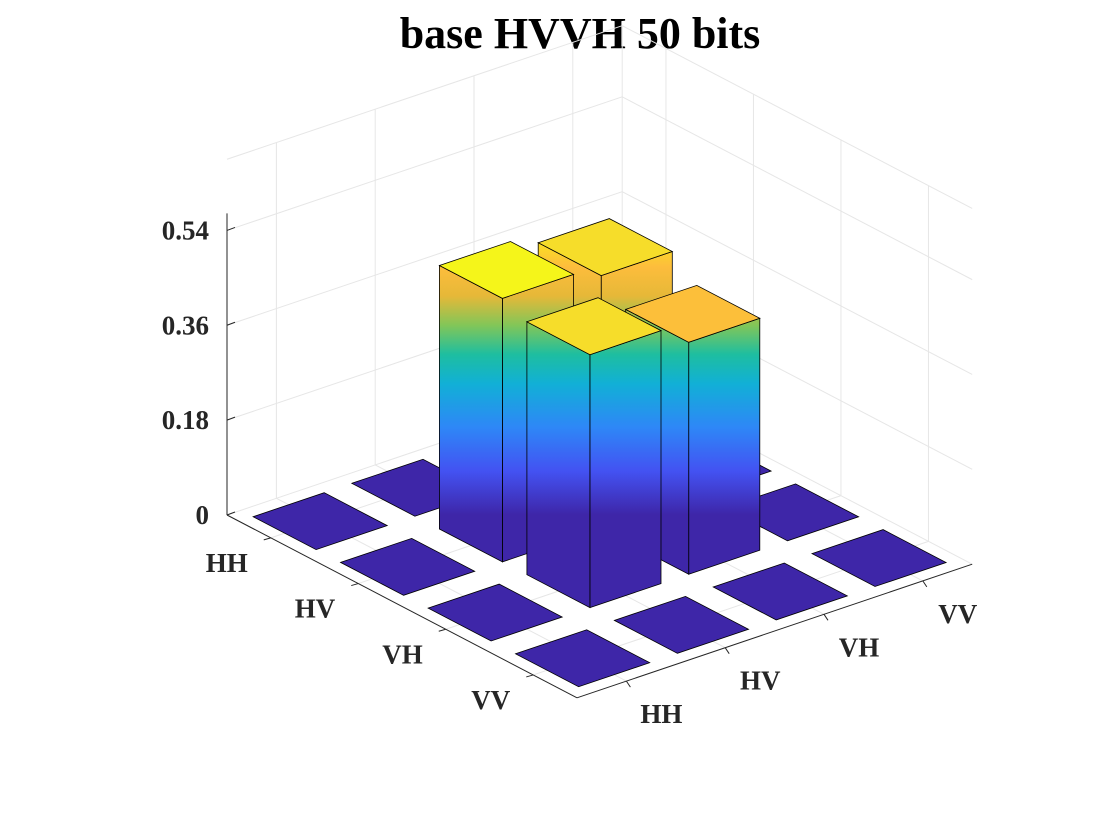 The image size is (1120, 840). I want to click on z-tick-label: 0.54, so click(185, 230).